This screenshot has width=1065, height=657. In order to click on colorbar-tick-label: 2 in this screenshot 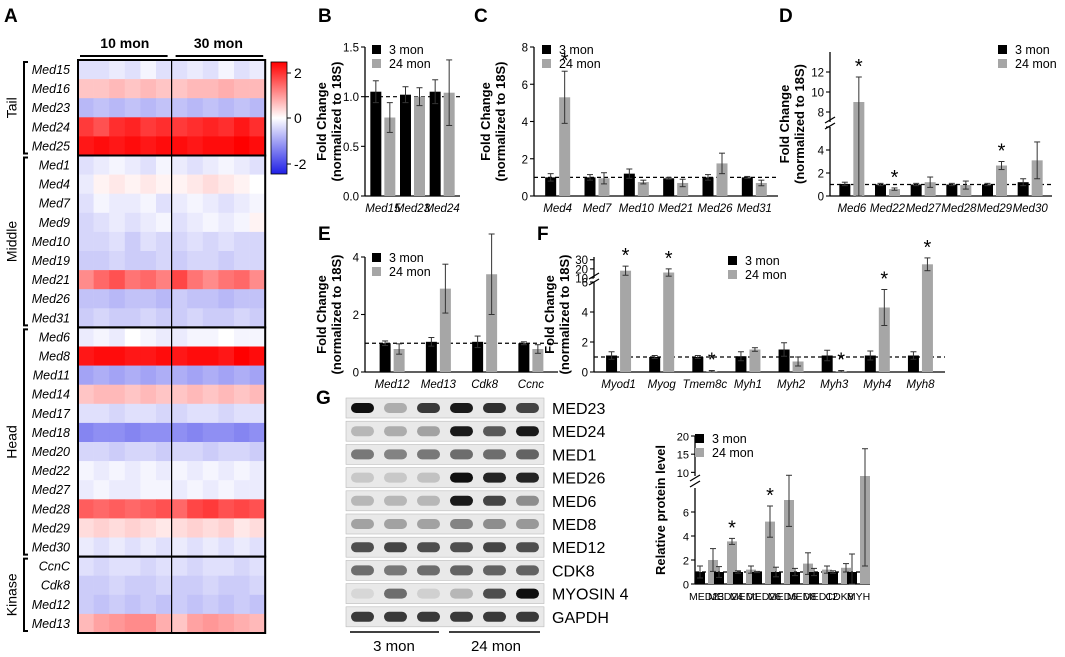, I will do `click(298, 73)`.